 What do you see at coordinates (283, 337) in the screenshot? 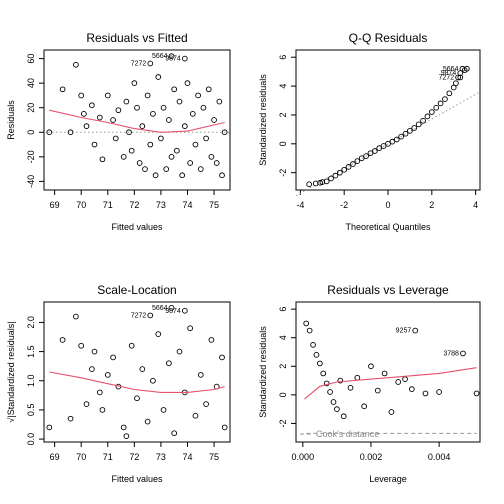
I see `y-tick-label: 4` at bounding box center [283, 337].